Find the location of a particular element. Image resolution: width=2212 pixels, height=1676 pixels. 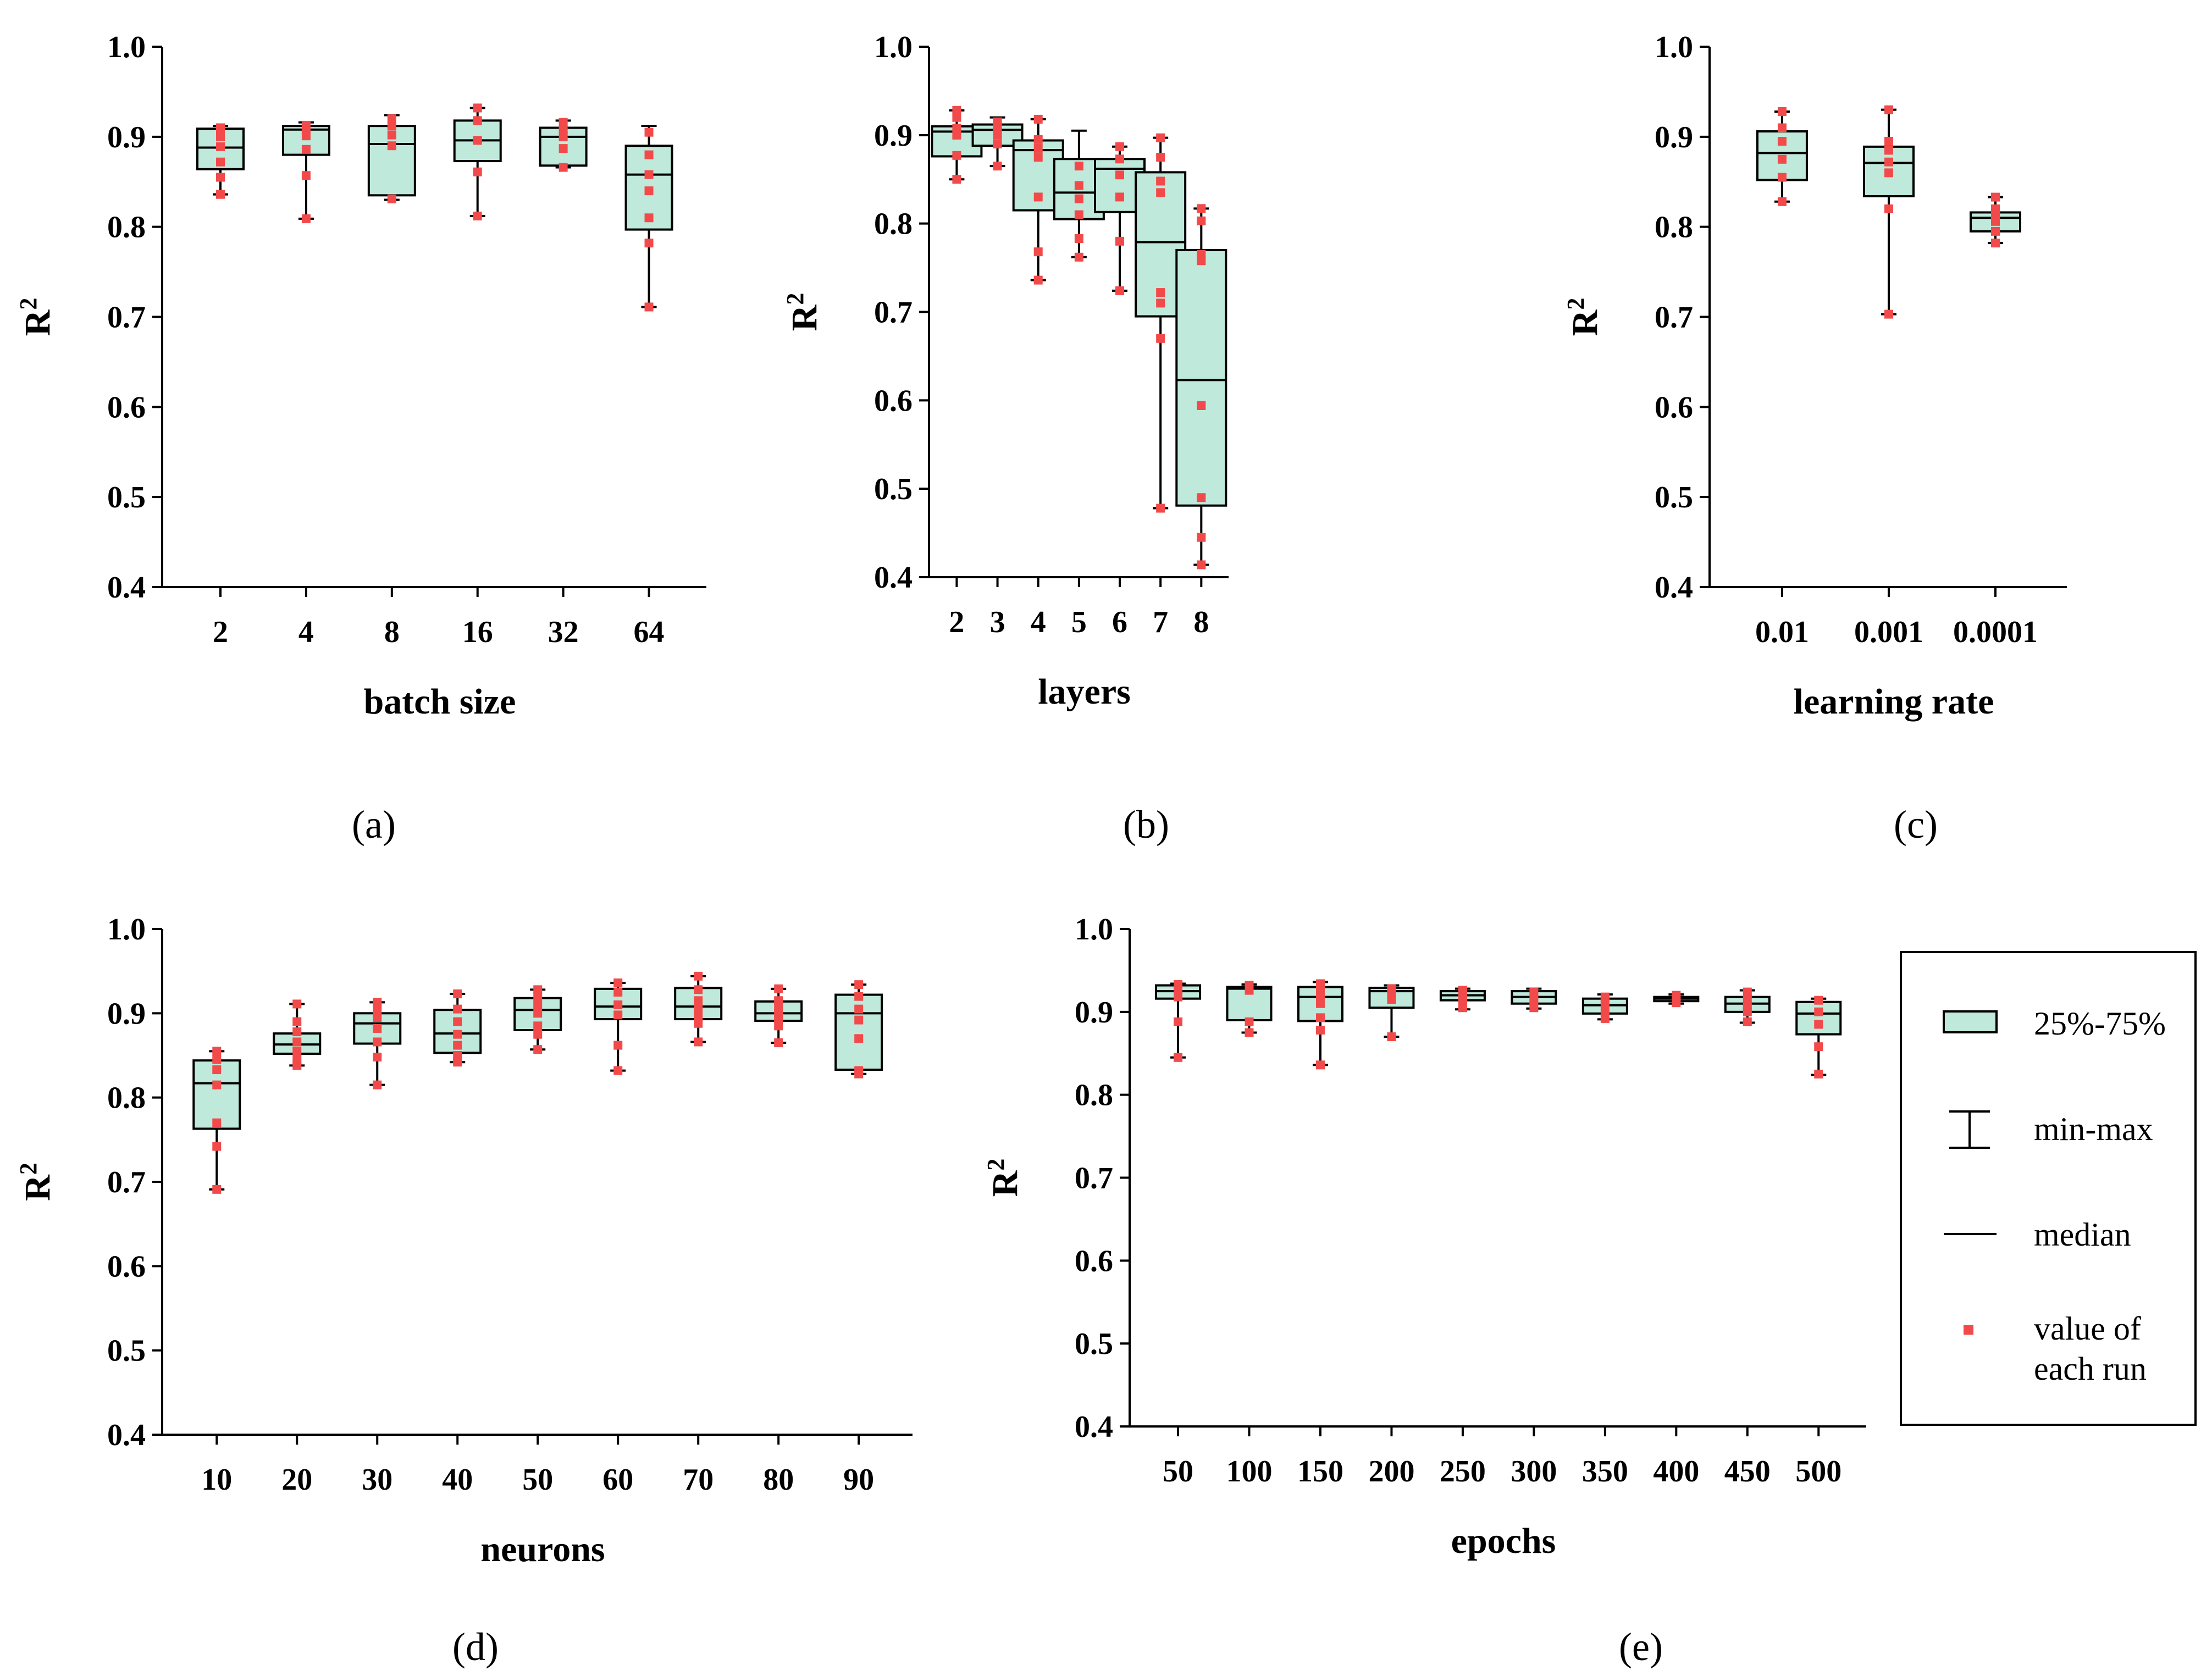

legend-range-label: min-max is located at coordinates (2093, 1129).